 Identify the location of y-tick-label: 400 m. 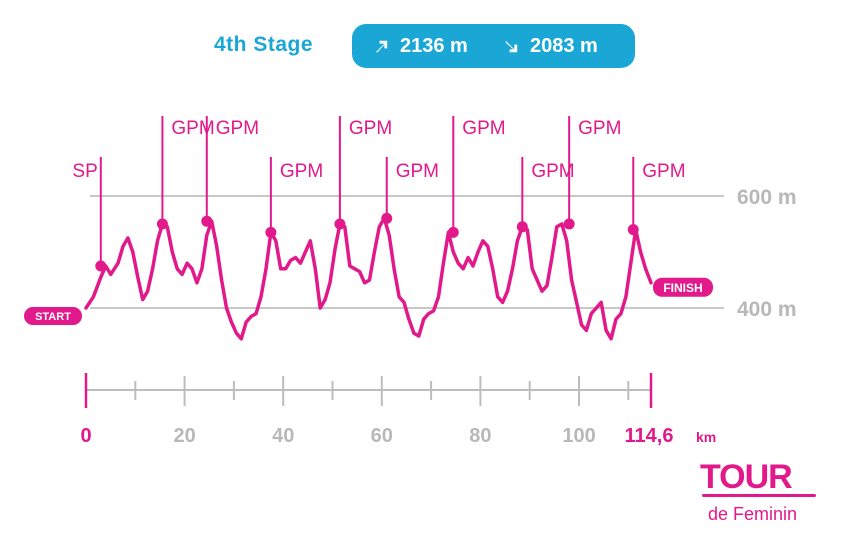
(767, 309).